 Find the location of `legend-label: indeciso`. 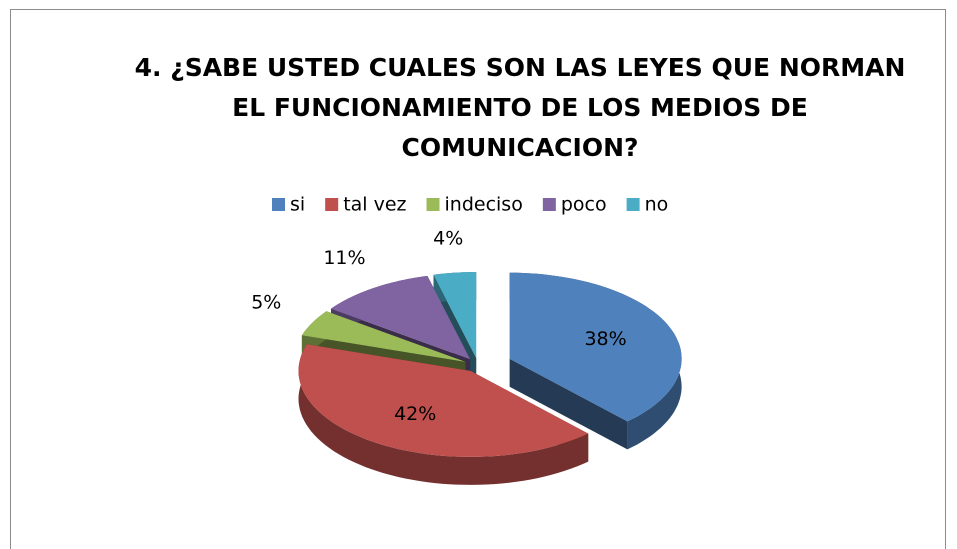

legend-label: indeciso is located at coordinates (484, 205).